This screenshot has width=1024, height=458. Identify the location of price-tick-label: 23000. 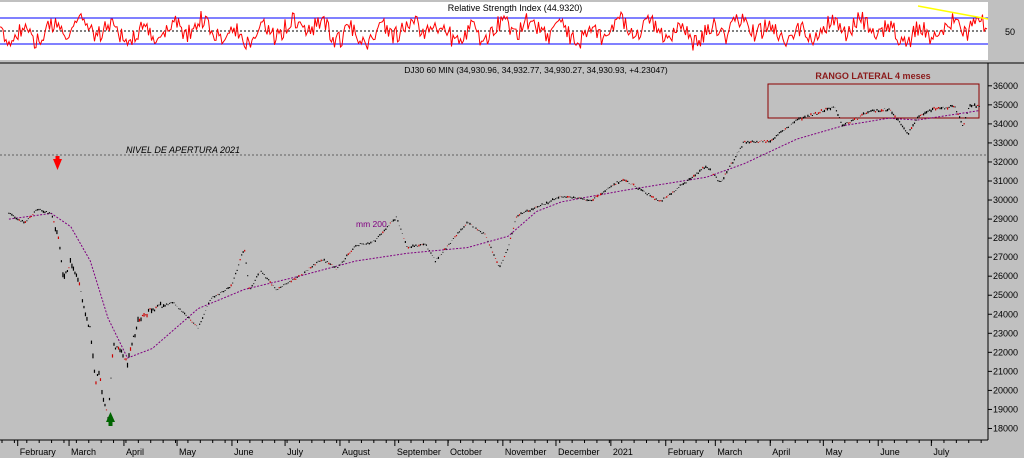
(1005, 333).